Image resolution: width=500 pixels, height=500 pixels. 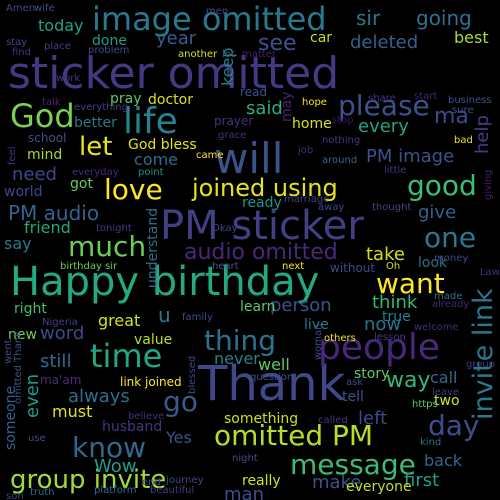 What do you see at coordinates (176, 38) in the screenshot?
I see `cloud-word: year` at bounding box center [176, 38].